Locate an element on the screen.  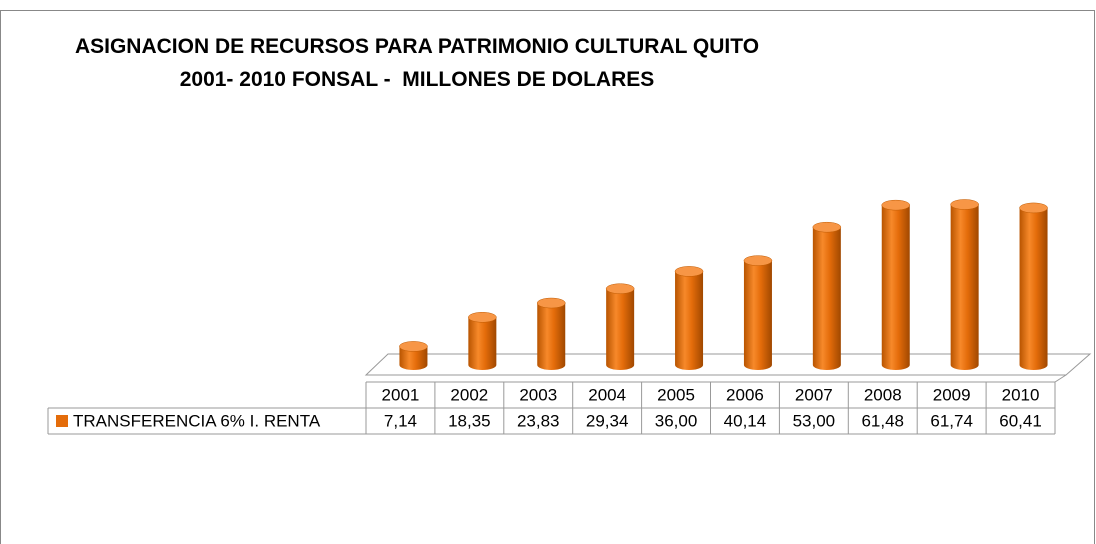
data-label: 40,14 is located at coordinates (745, 420).